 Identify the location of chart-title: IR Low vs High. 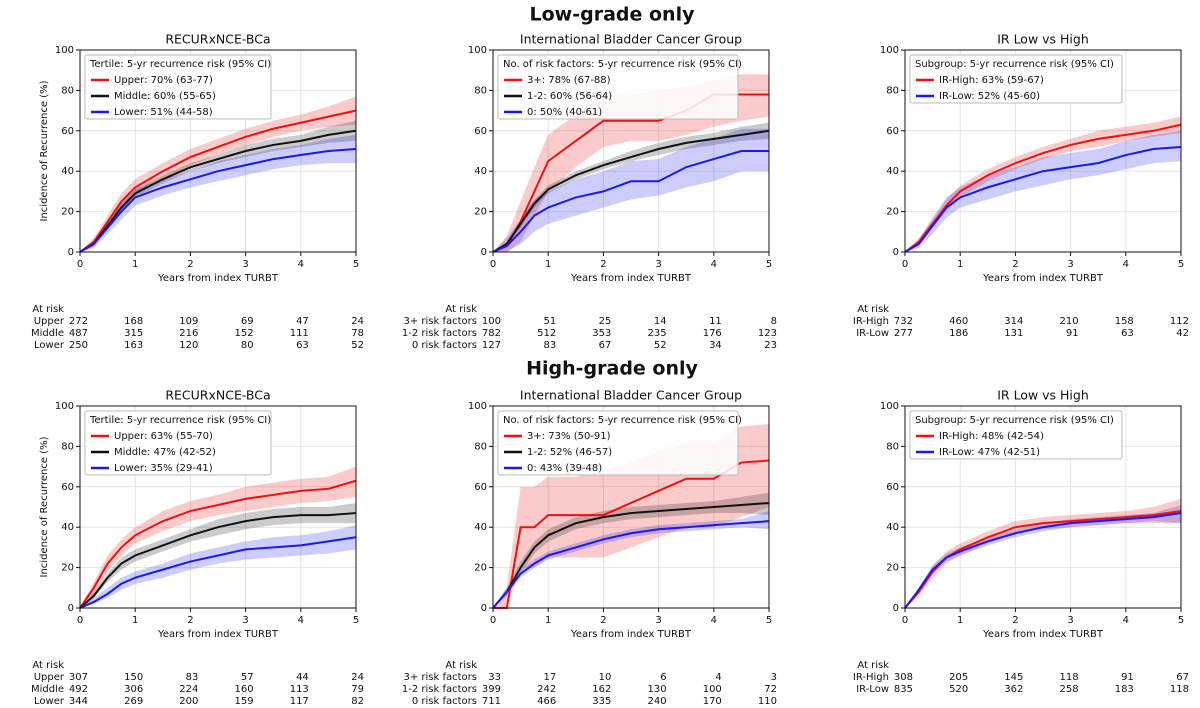
(1043, 39).